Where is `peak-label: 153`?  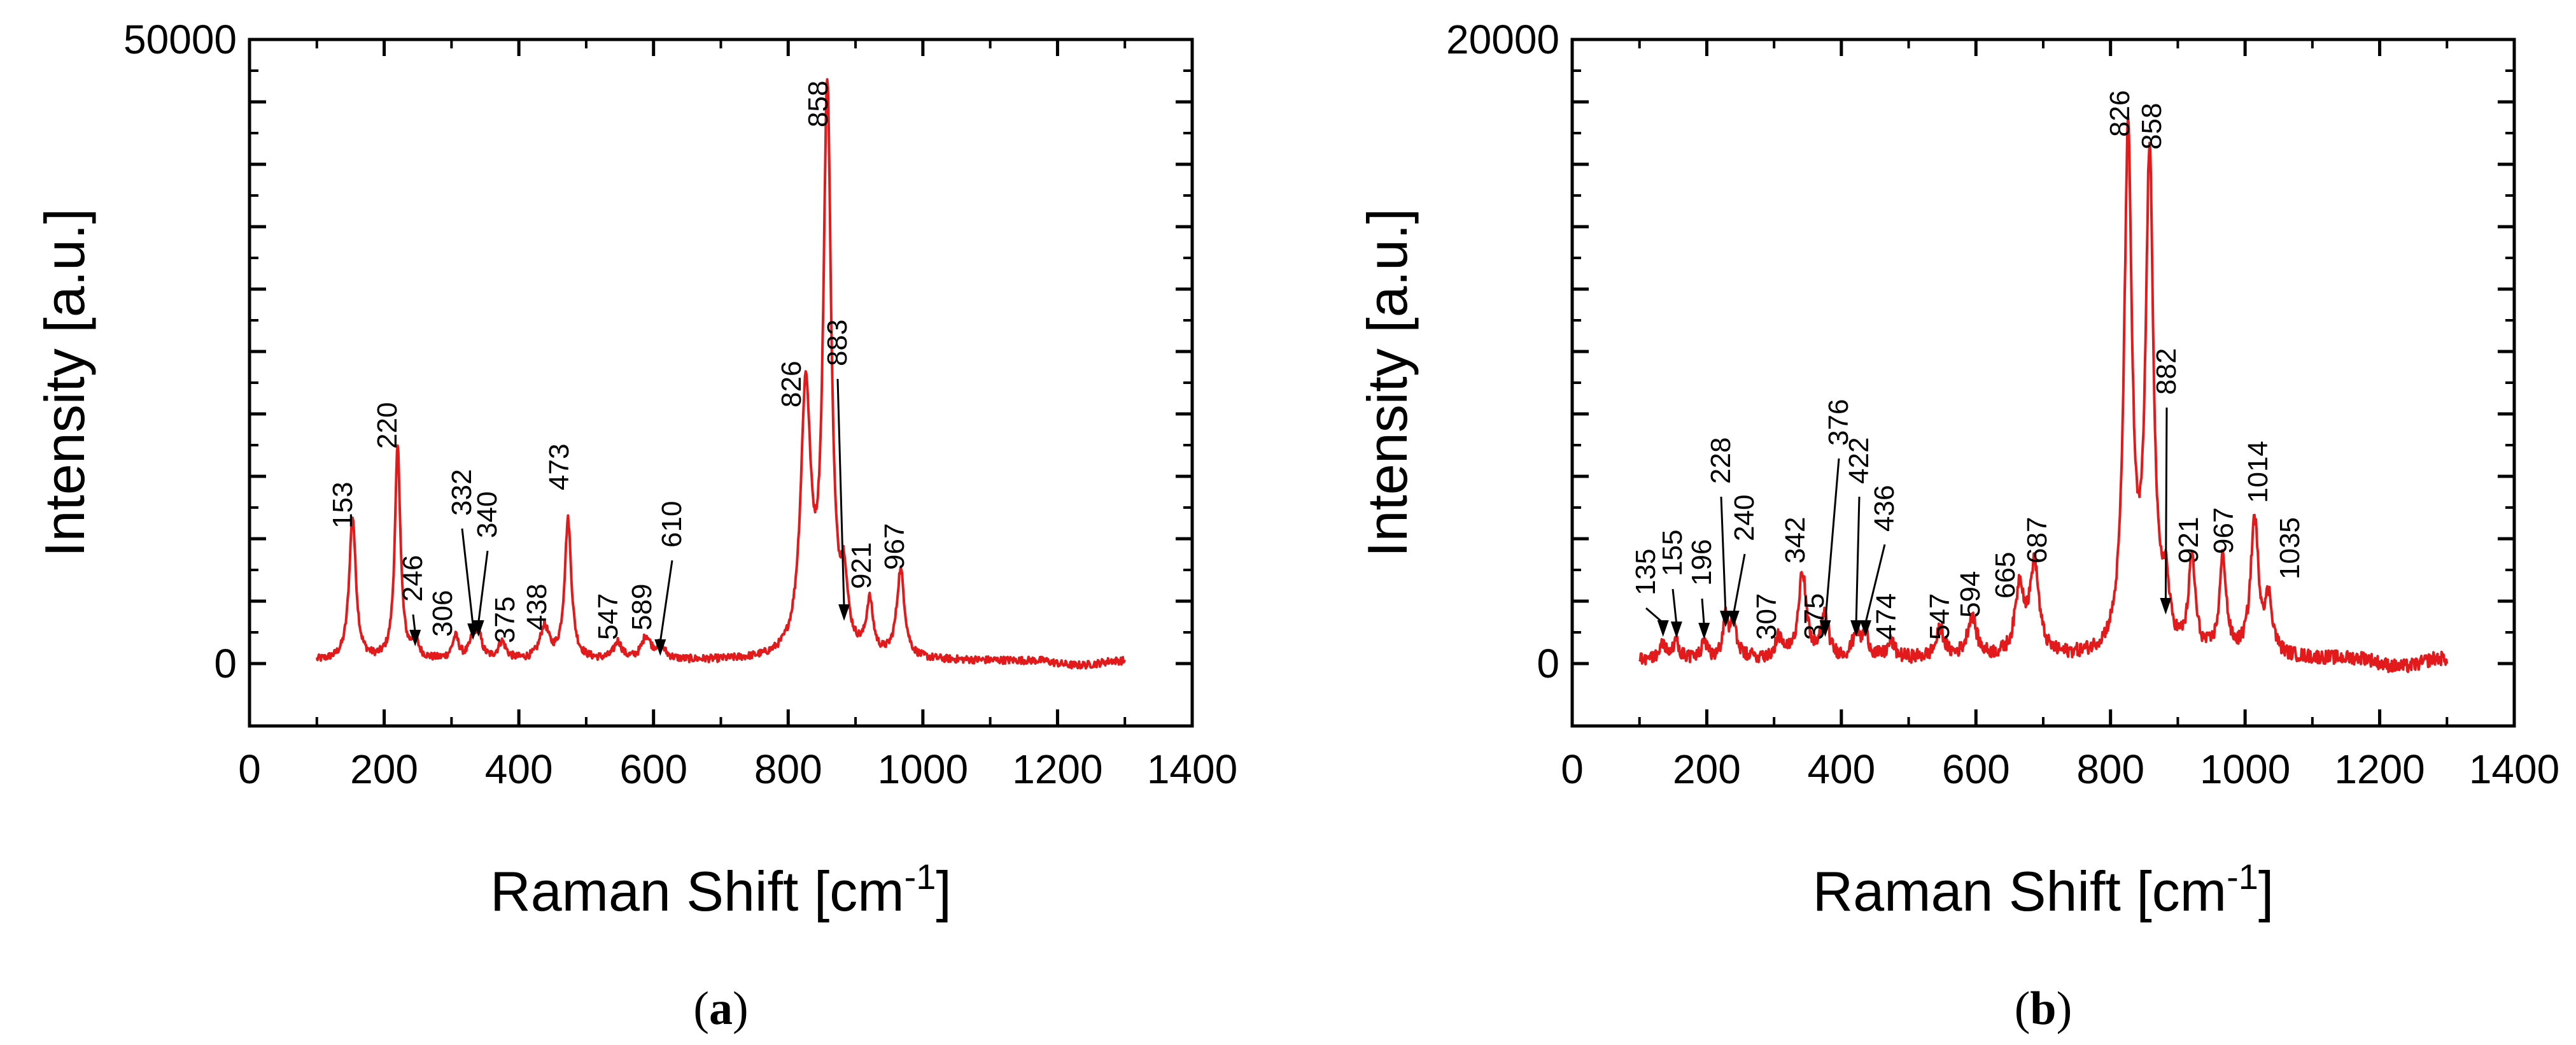
peak-label: 153 is located at coordinates (343, 505).